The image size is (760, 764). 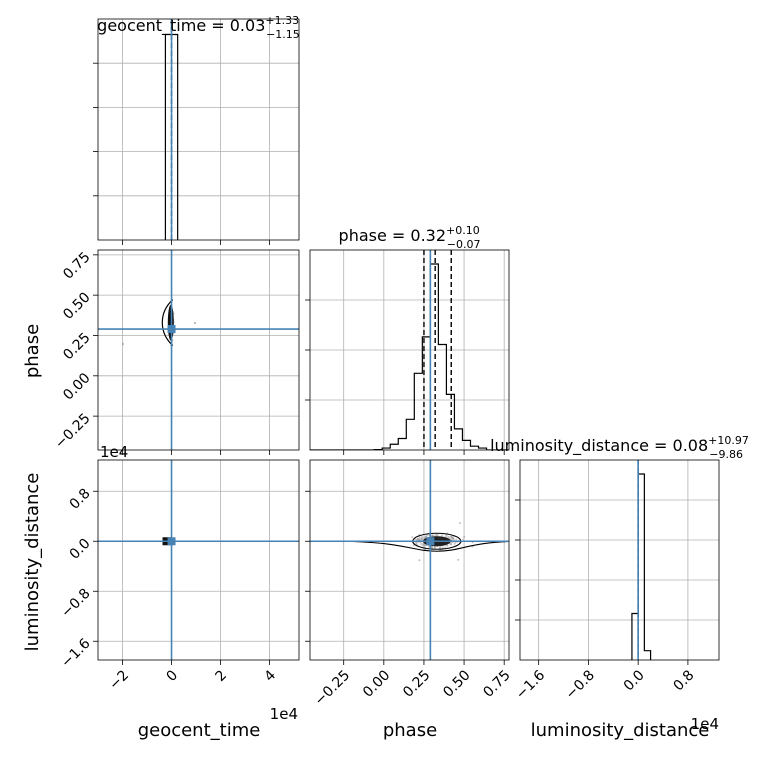 I want to click on ytick-label-phase-4: 0.75, so click(x=76, y=265).